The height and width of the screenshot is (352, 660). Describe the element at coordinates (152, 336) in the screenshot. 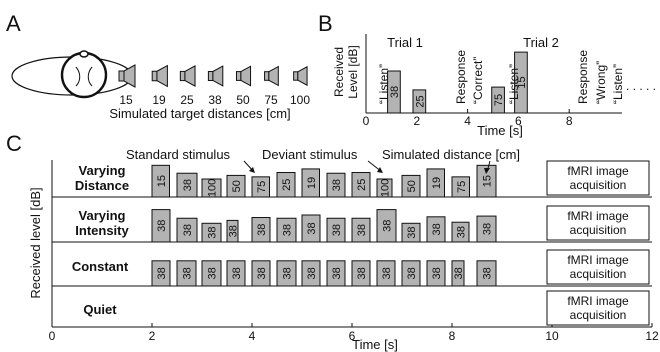

I see `panel-c-tick-label: 2` at that location.